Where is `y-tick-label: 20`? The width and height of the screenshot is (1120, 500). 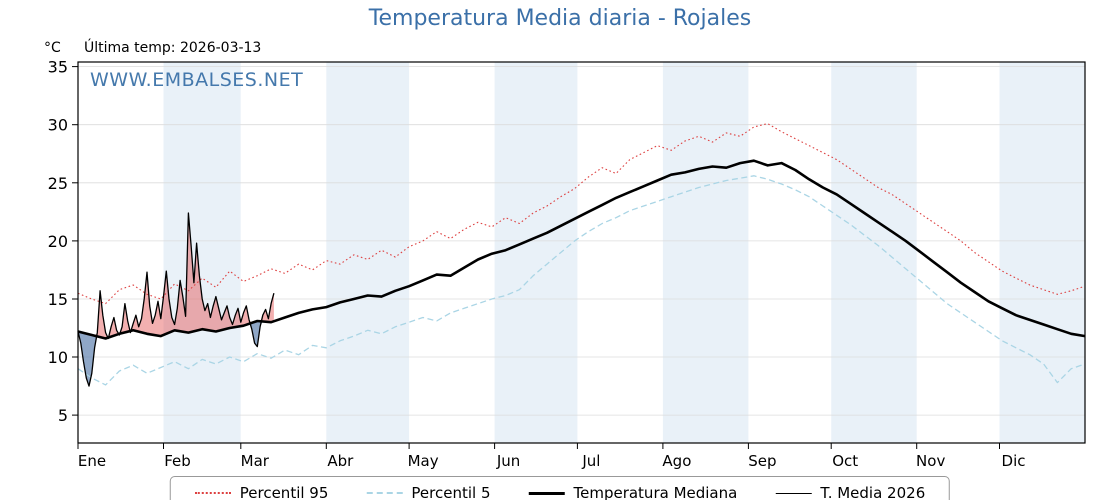
y-tick-label: 20 is located at coordinates (58, 241).